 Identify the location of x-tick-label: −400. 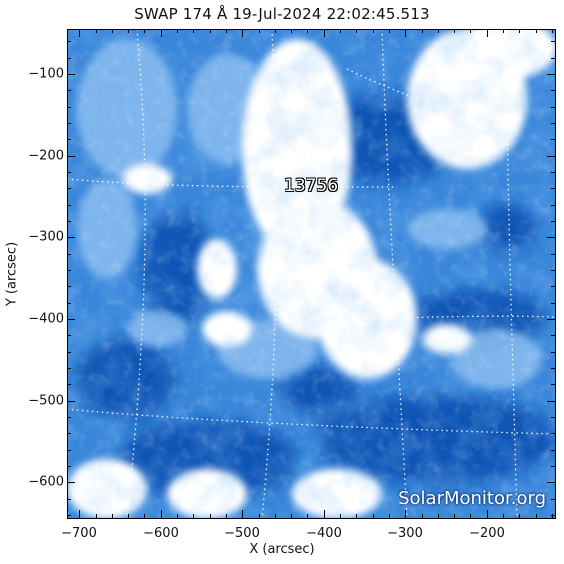
(324, 533).